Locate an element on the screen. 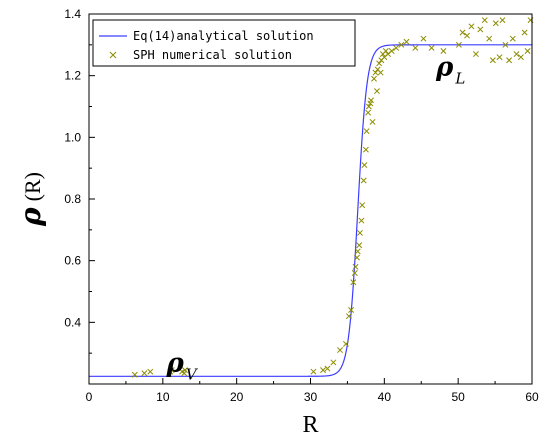 Image resolution: width=550 pixels, height=439 pixels. legend-marker-swatch is located at coordinates (113, 55).